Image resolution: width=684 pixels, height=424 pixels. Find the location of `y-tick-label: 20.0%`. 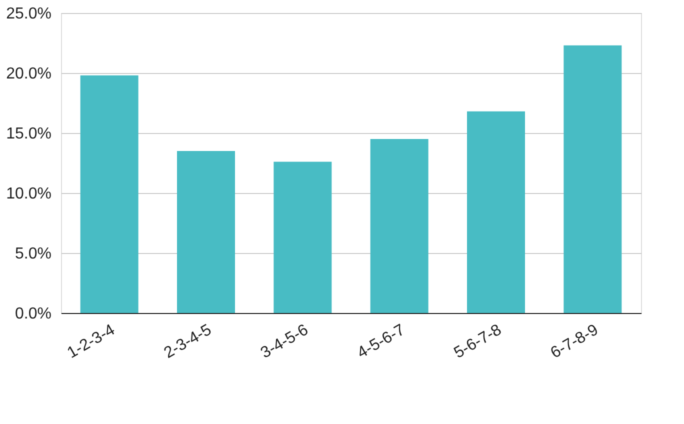

y-tick-label: 20.0% is located at coordinates (29, 74).